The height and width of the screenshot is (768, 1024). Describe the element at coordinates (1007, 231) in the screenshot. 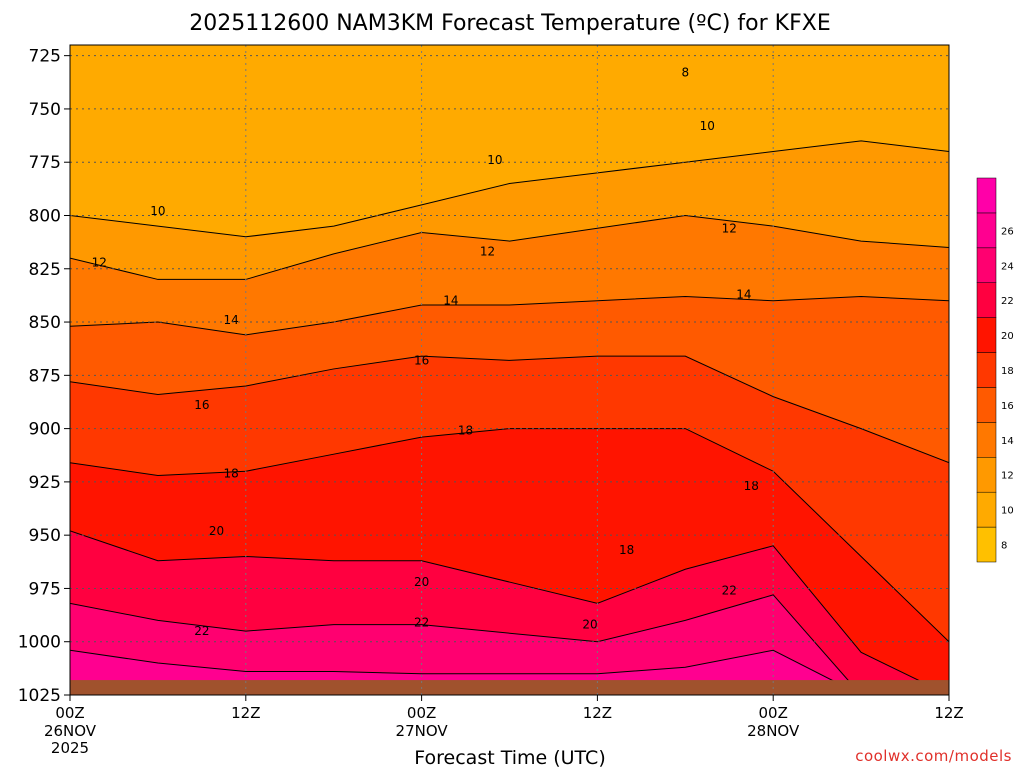

I see `colorbar-label: 26` at that location.